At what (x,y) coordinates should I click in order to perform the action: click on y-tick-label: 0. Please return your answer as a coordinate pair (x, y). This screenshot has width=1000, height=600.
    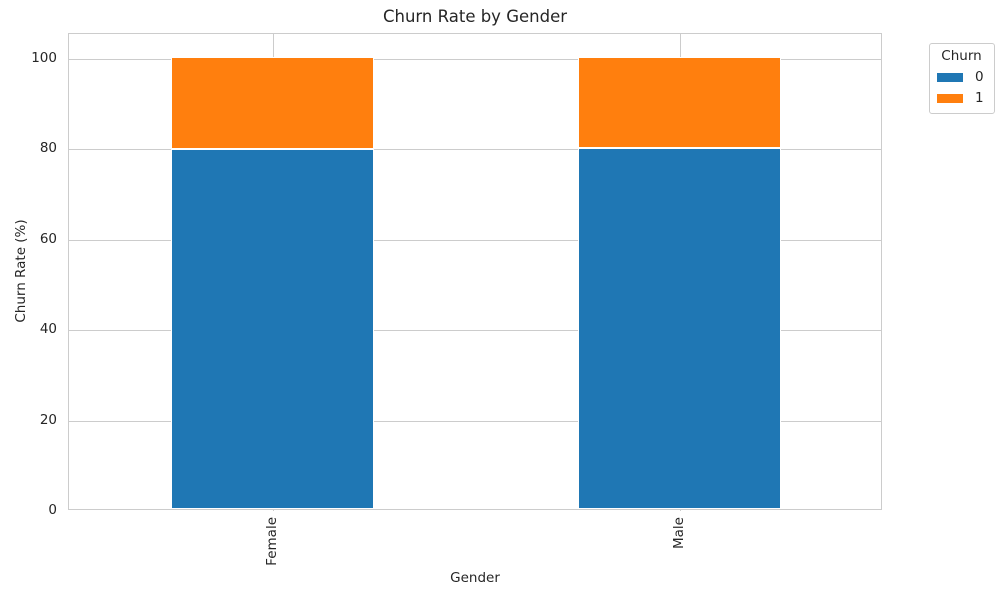
    Looking at the image, I should click on (52, 510).